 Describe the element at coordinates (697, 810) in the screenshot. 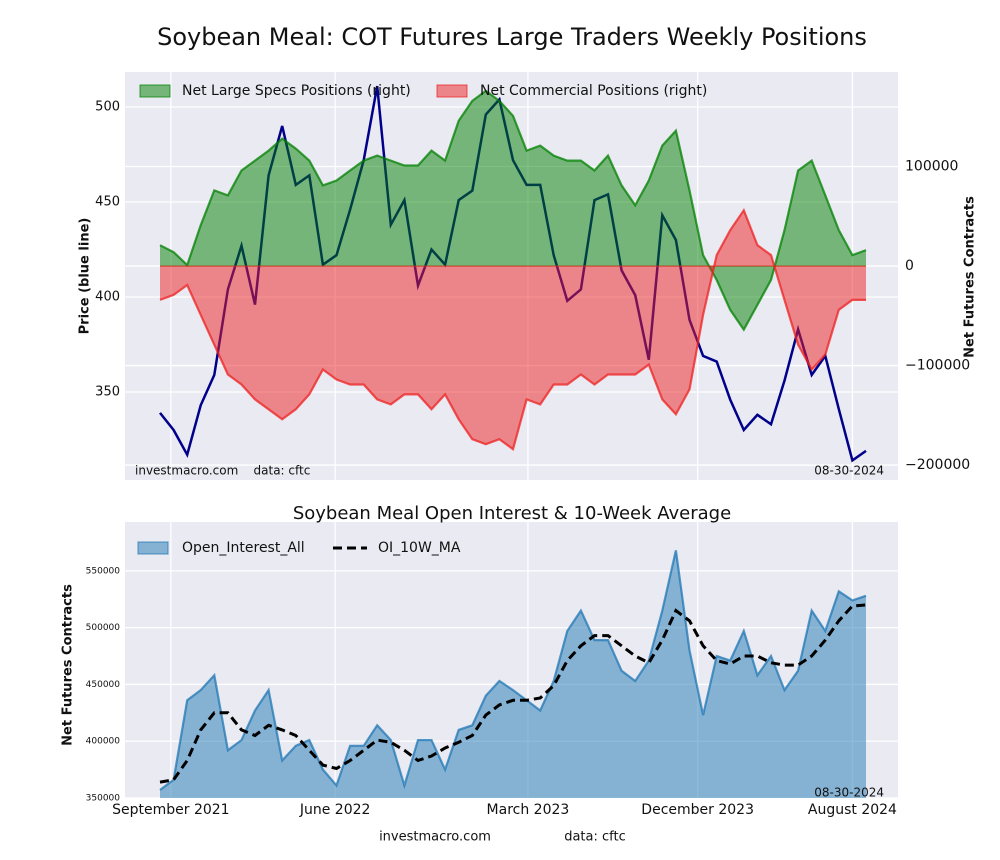

I see `x-tick-label: December 2023` at that location.